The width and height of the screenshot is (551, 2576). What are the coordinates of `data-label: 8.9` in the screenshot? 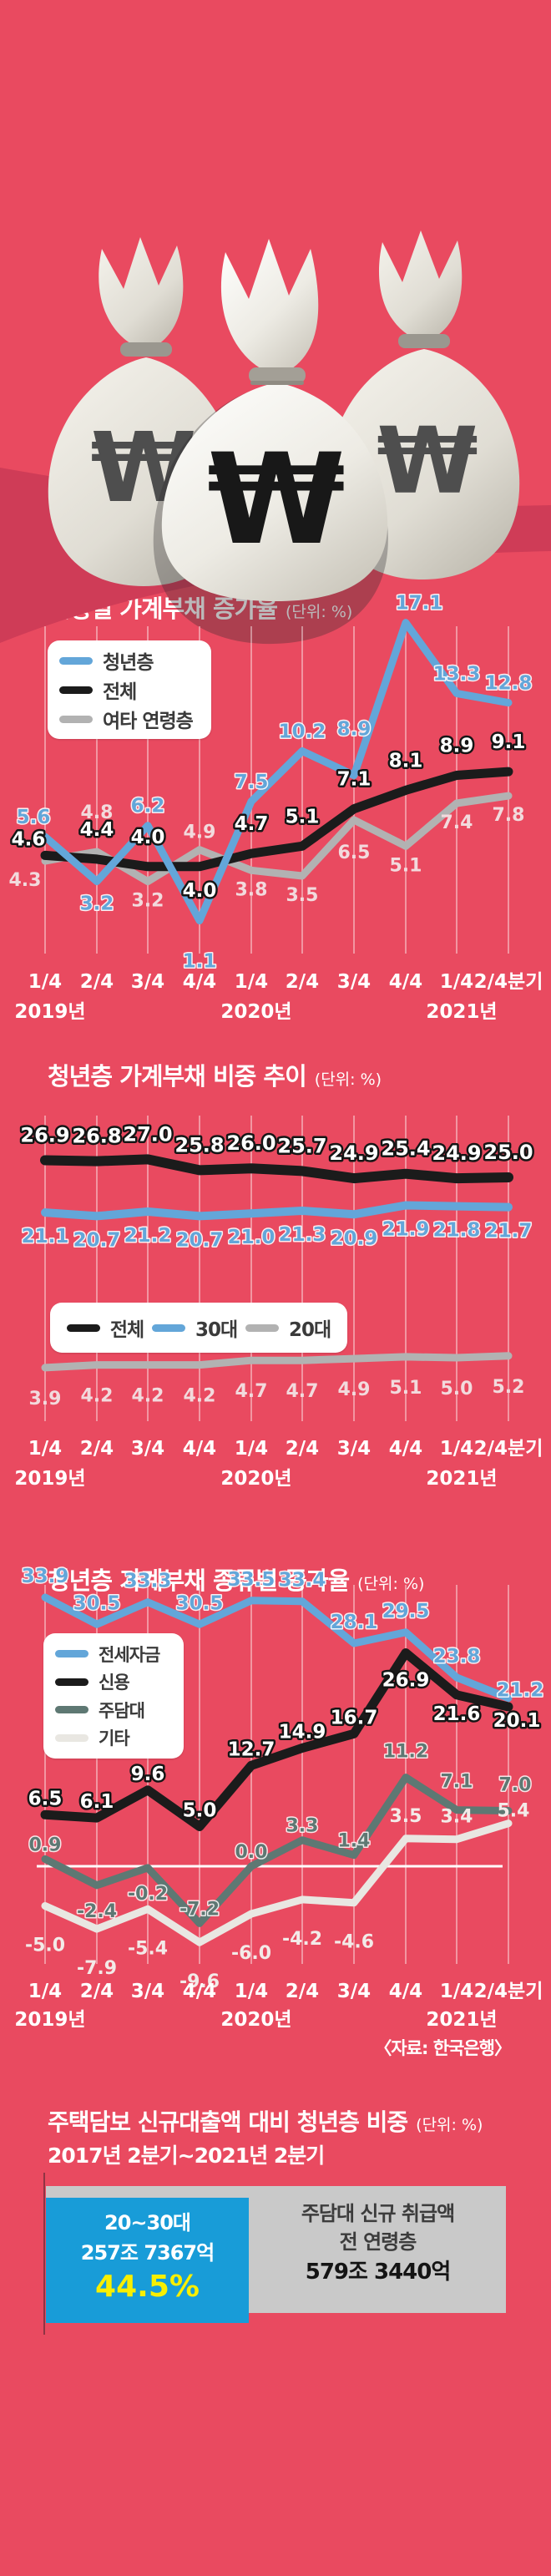 It's located at (354, 730).